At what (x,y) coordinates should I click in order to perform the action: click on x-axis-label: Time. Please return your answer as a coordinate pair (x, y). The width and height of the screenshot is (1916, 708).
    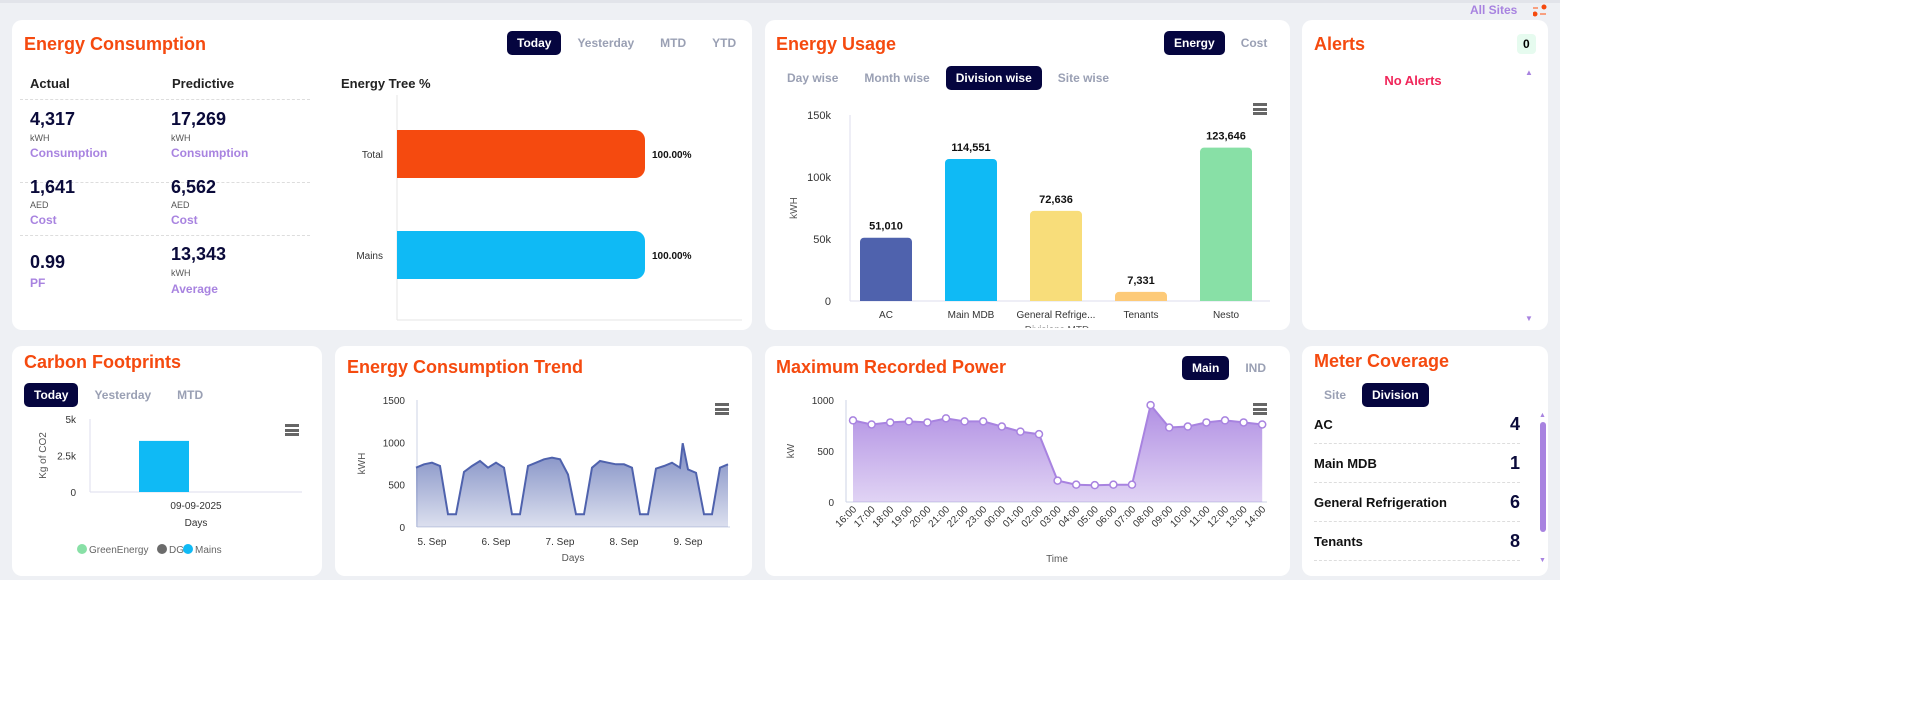
    Looking at the image, I should click on (1057, 559).